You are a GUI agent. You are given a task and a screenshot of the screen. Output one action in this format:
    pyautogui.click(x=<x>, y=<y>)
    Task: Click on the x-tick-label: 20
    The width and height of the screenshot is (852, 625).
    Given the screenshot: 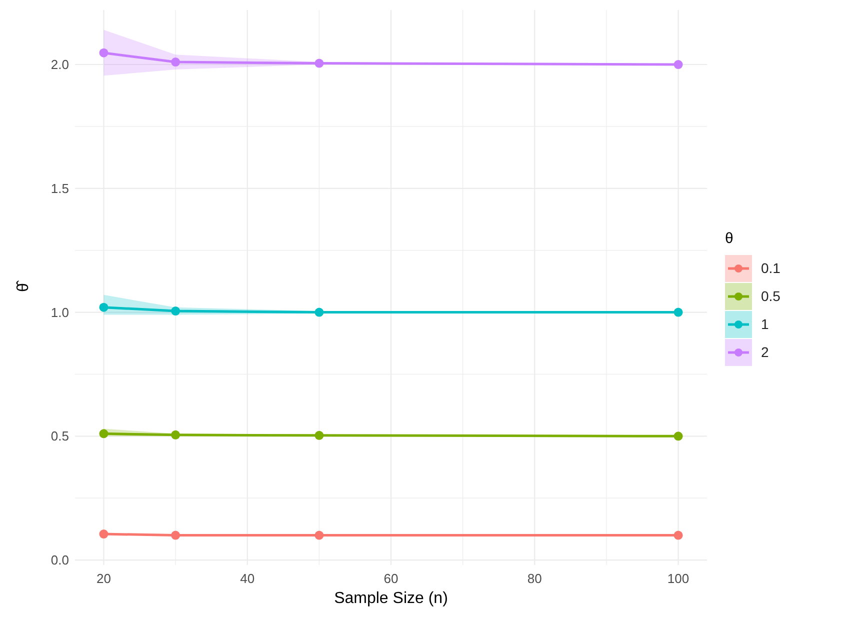 What is the action you would take?
    pyautogui.click(x=103, y=578)
    